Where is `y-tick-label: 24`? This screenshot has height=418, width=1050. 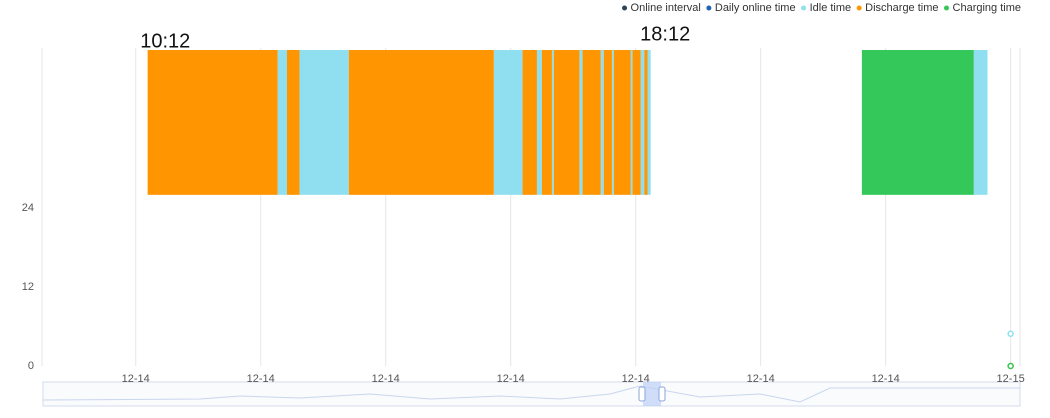 y-tick-label: 24 is located at coordinates (28, 208).